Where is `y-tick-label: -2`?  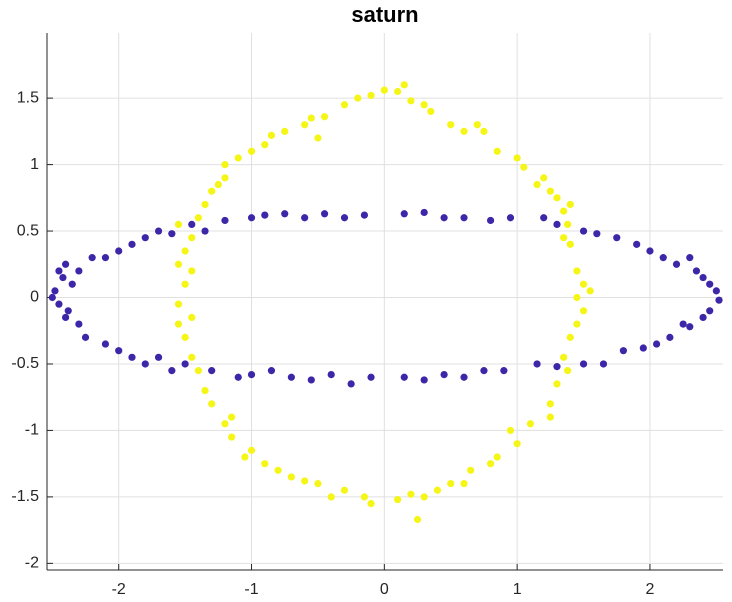
y-tick-label: -2 is located at coordinates (32, 563).